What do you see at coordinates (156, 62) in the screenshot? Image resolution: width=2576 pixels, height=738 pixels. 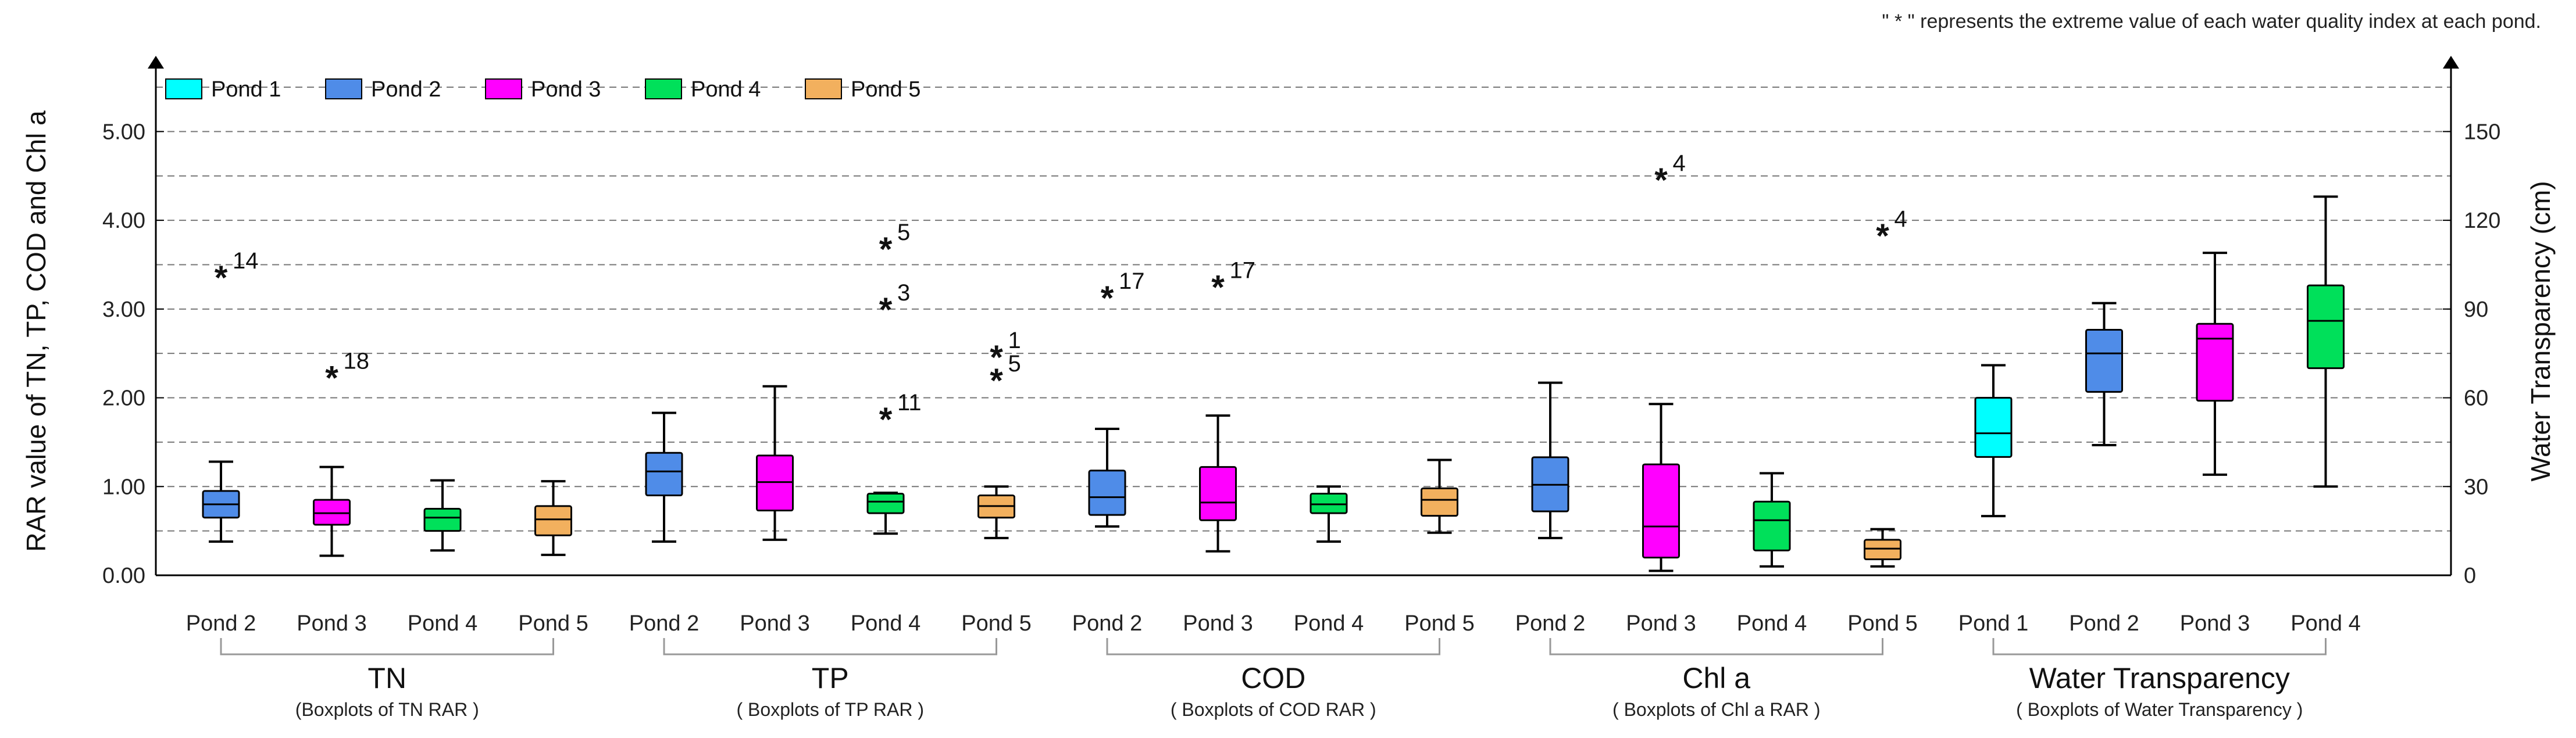 I see `left-axis-arrow` at bounding box center [156, 62].